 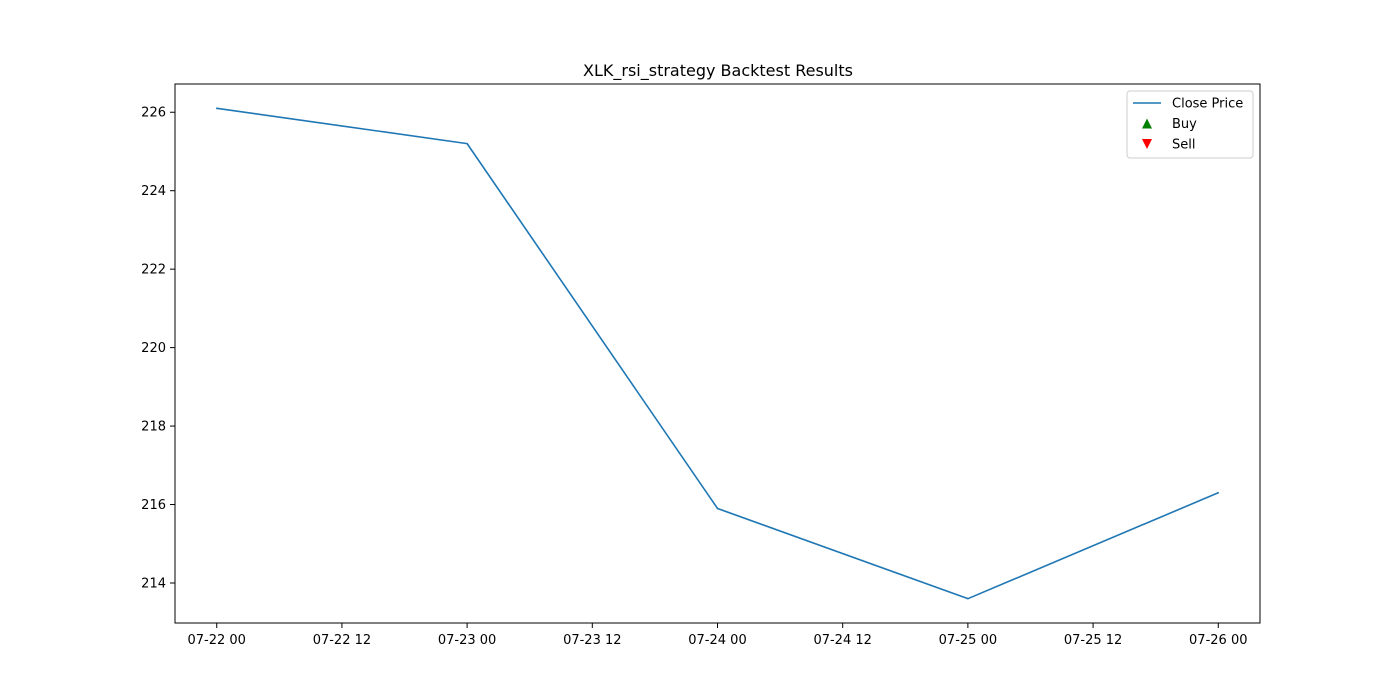 I want to click on y-tick-label: 214, so click(x=153, y=583).